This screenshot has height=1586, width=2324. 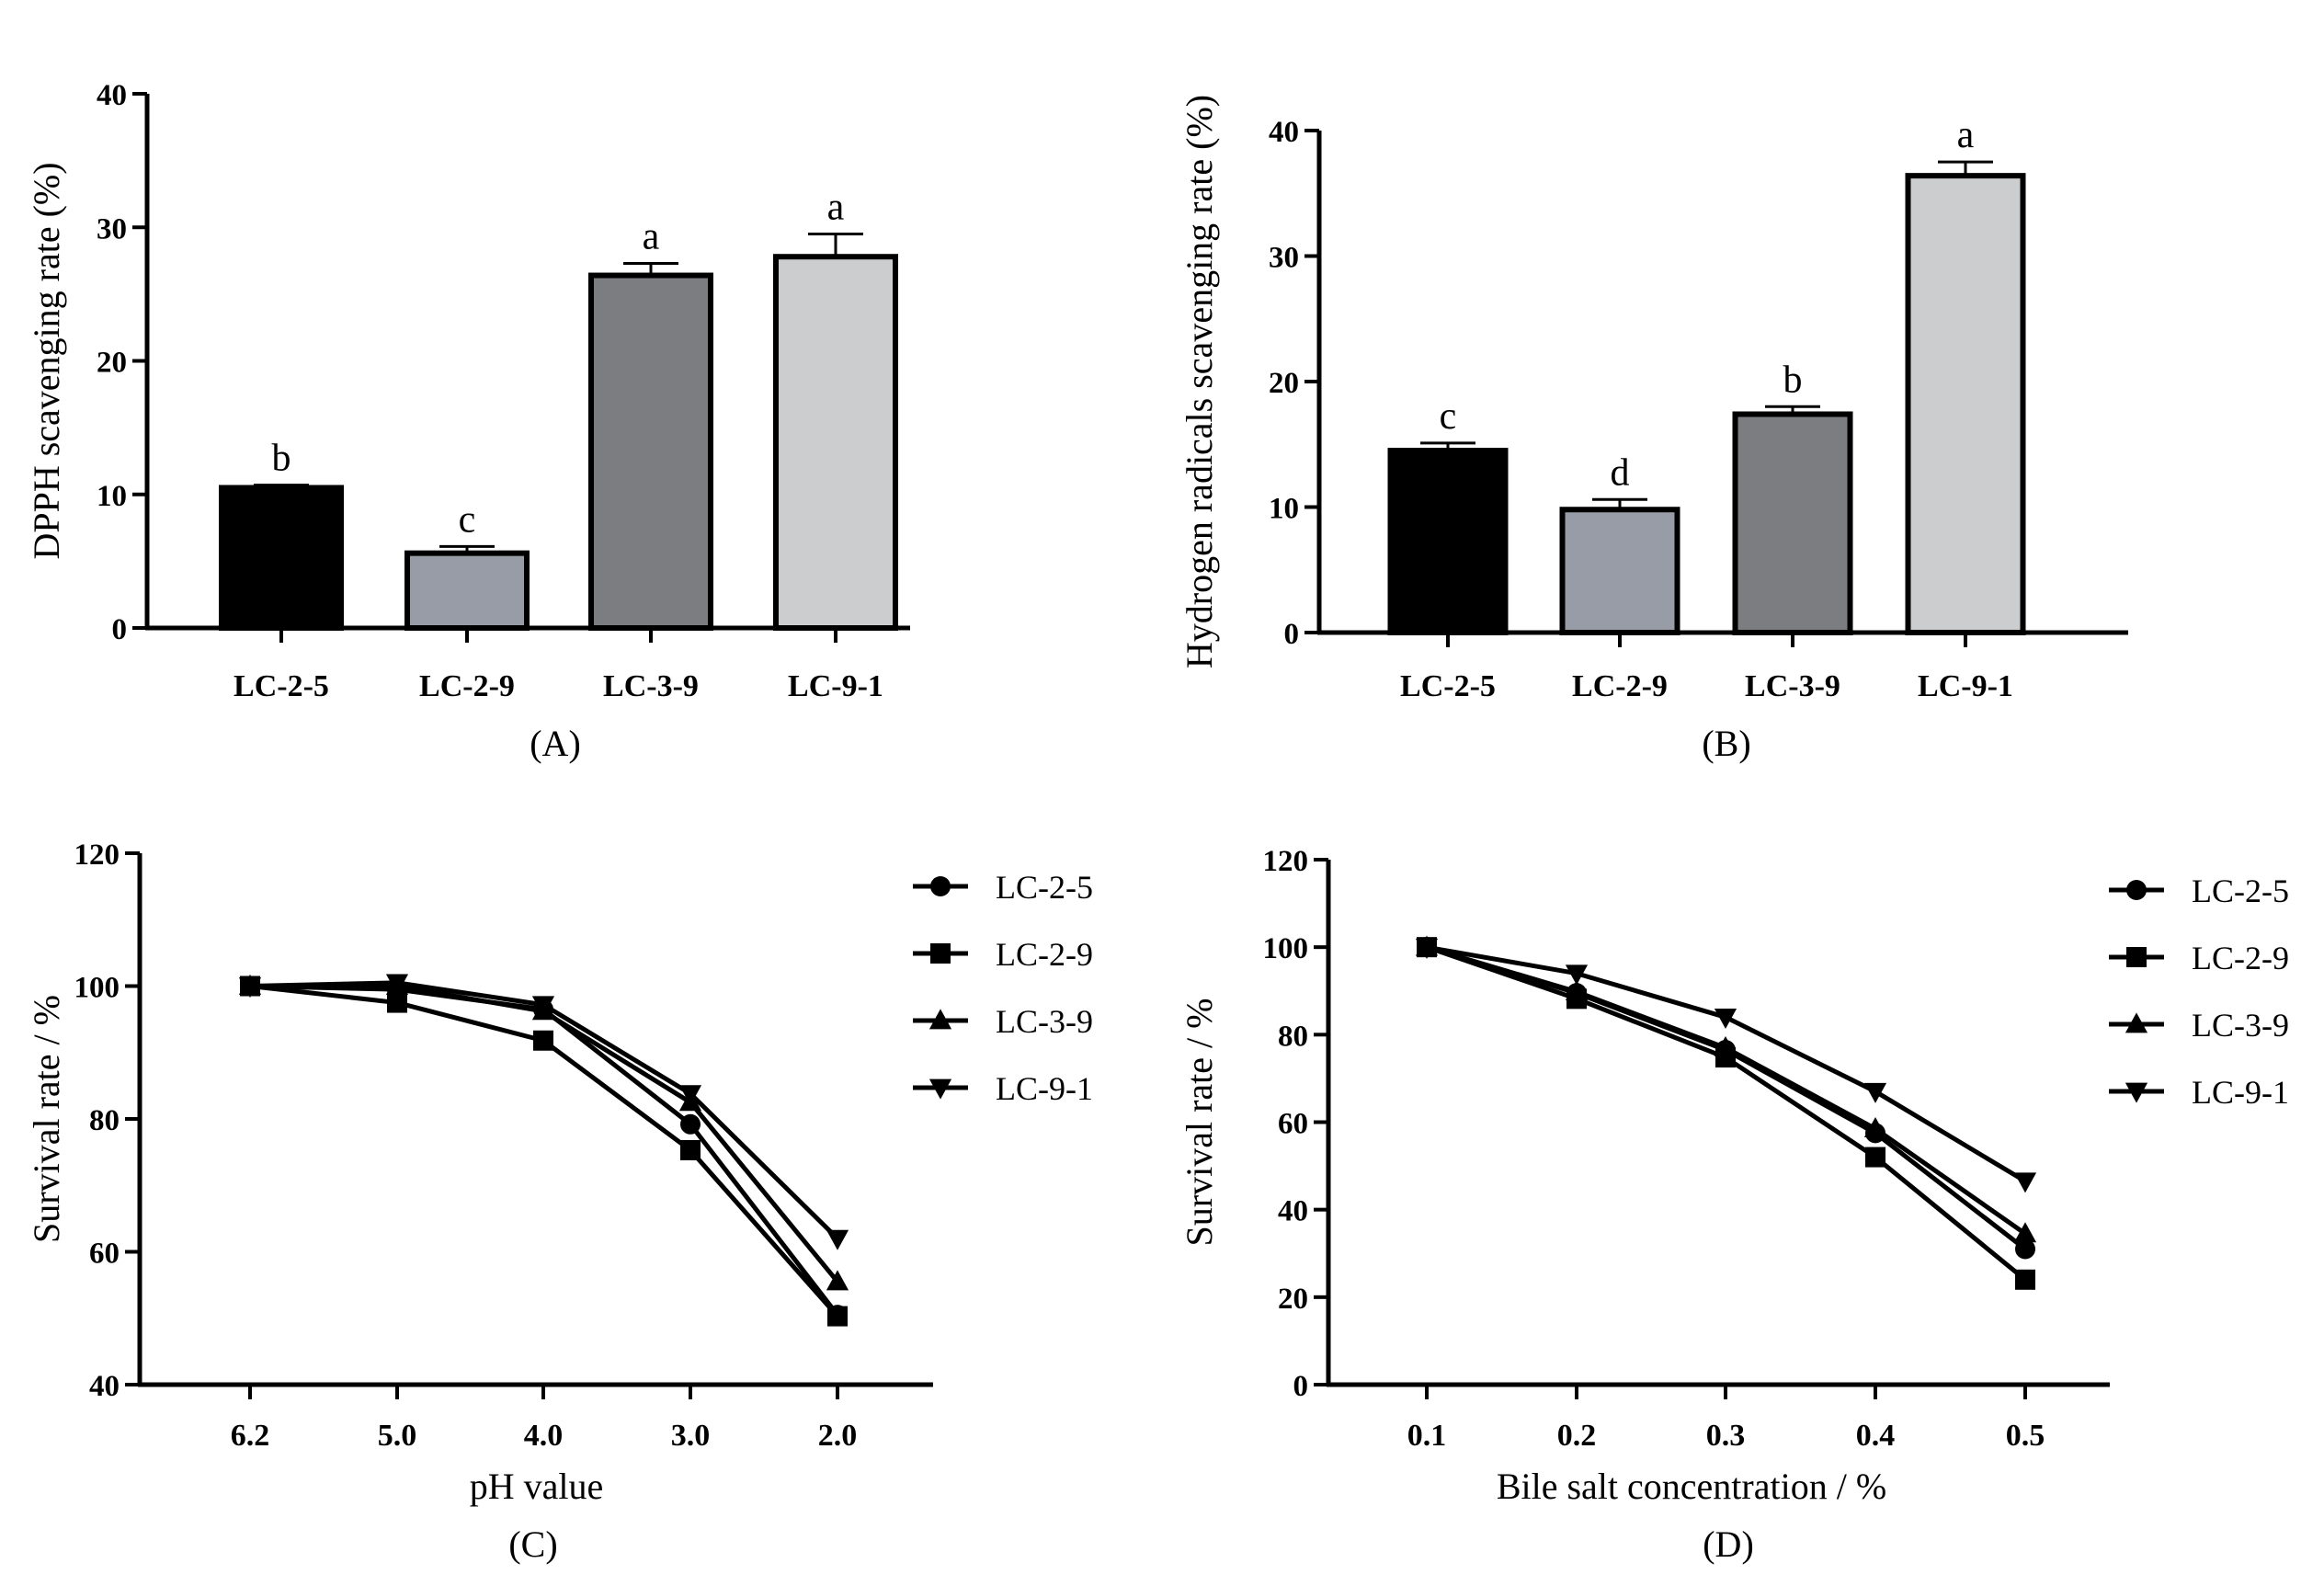 What do you see at coordinates (555, 743) in the screenshot?
I see `panel-label: (A)` at bounding box center [555, 743].